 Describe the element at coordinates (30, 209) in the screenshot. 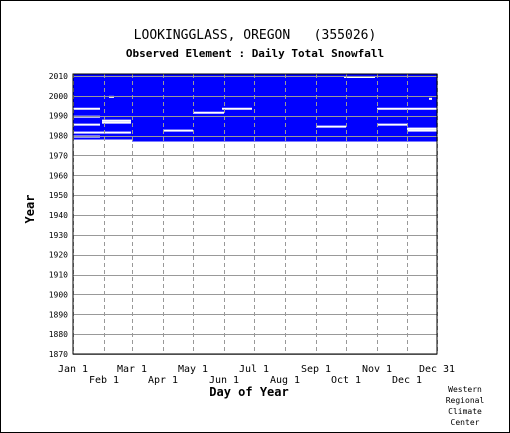

I see `y-axis-label: Year` at that location.